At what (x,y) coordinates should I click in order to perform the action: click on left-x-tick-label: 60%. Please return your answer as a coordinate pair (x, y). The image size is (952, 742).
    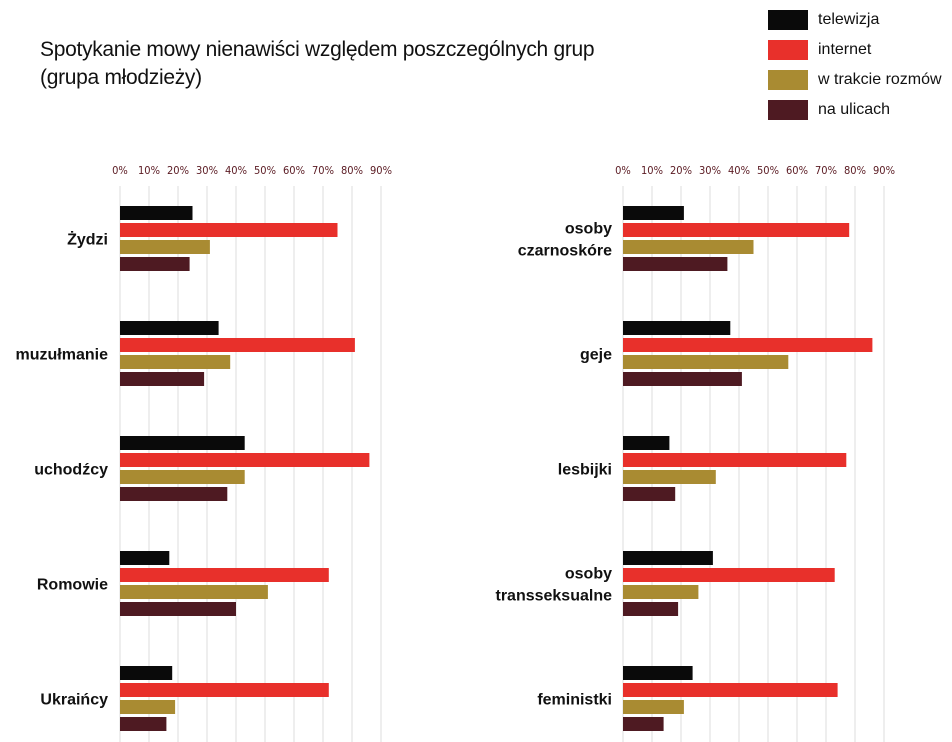
    Looking at the image, I should click on (294, 170).